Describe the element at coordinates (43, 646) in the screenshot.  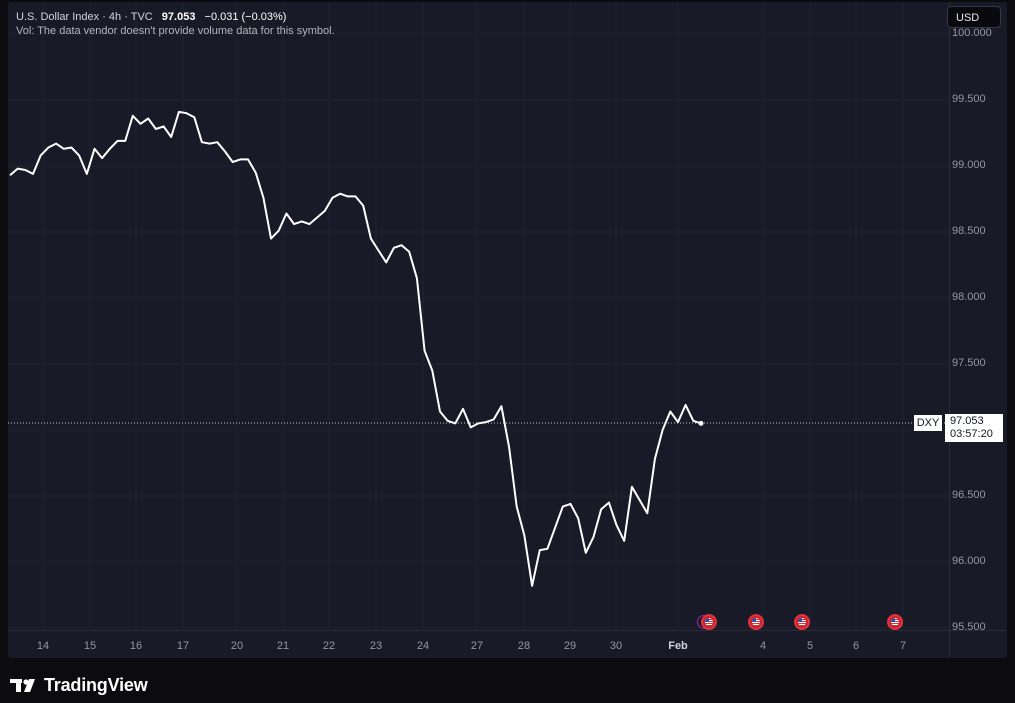
I see `time-tick-label: 14` at that location.